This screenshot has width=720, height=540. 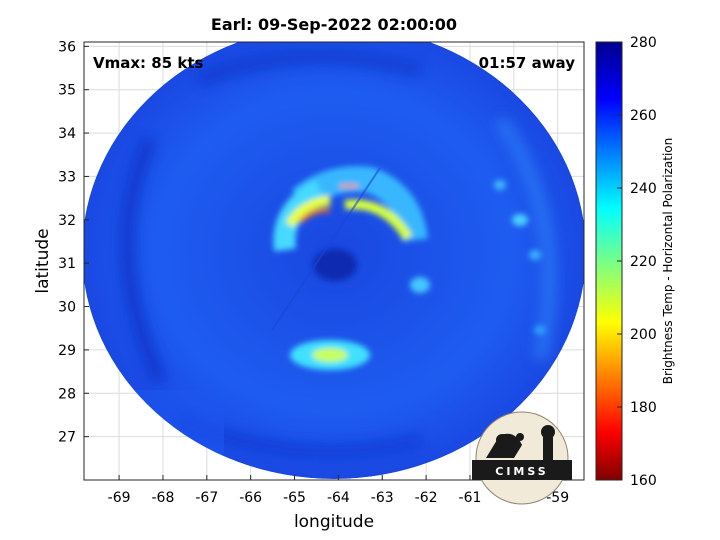 I want to click on x-ticks: -69-68-67-66-65-64-63-62-61-60-59, so click(x=338, y=490).